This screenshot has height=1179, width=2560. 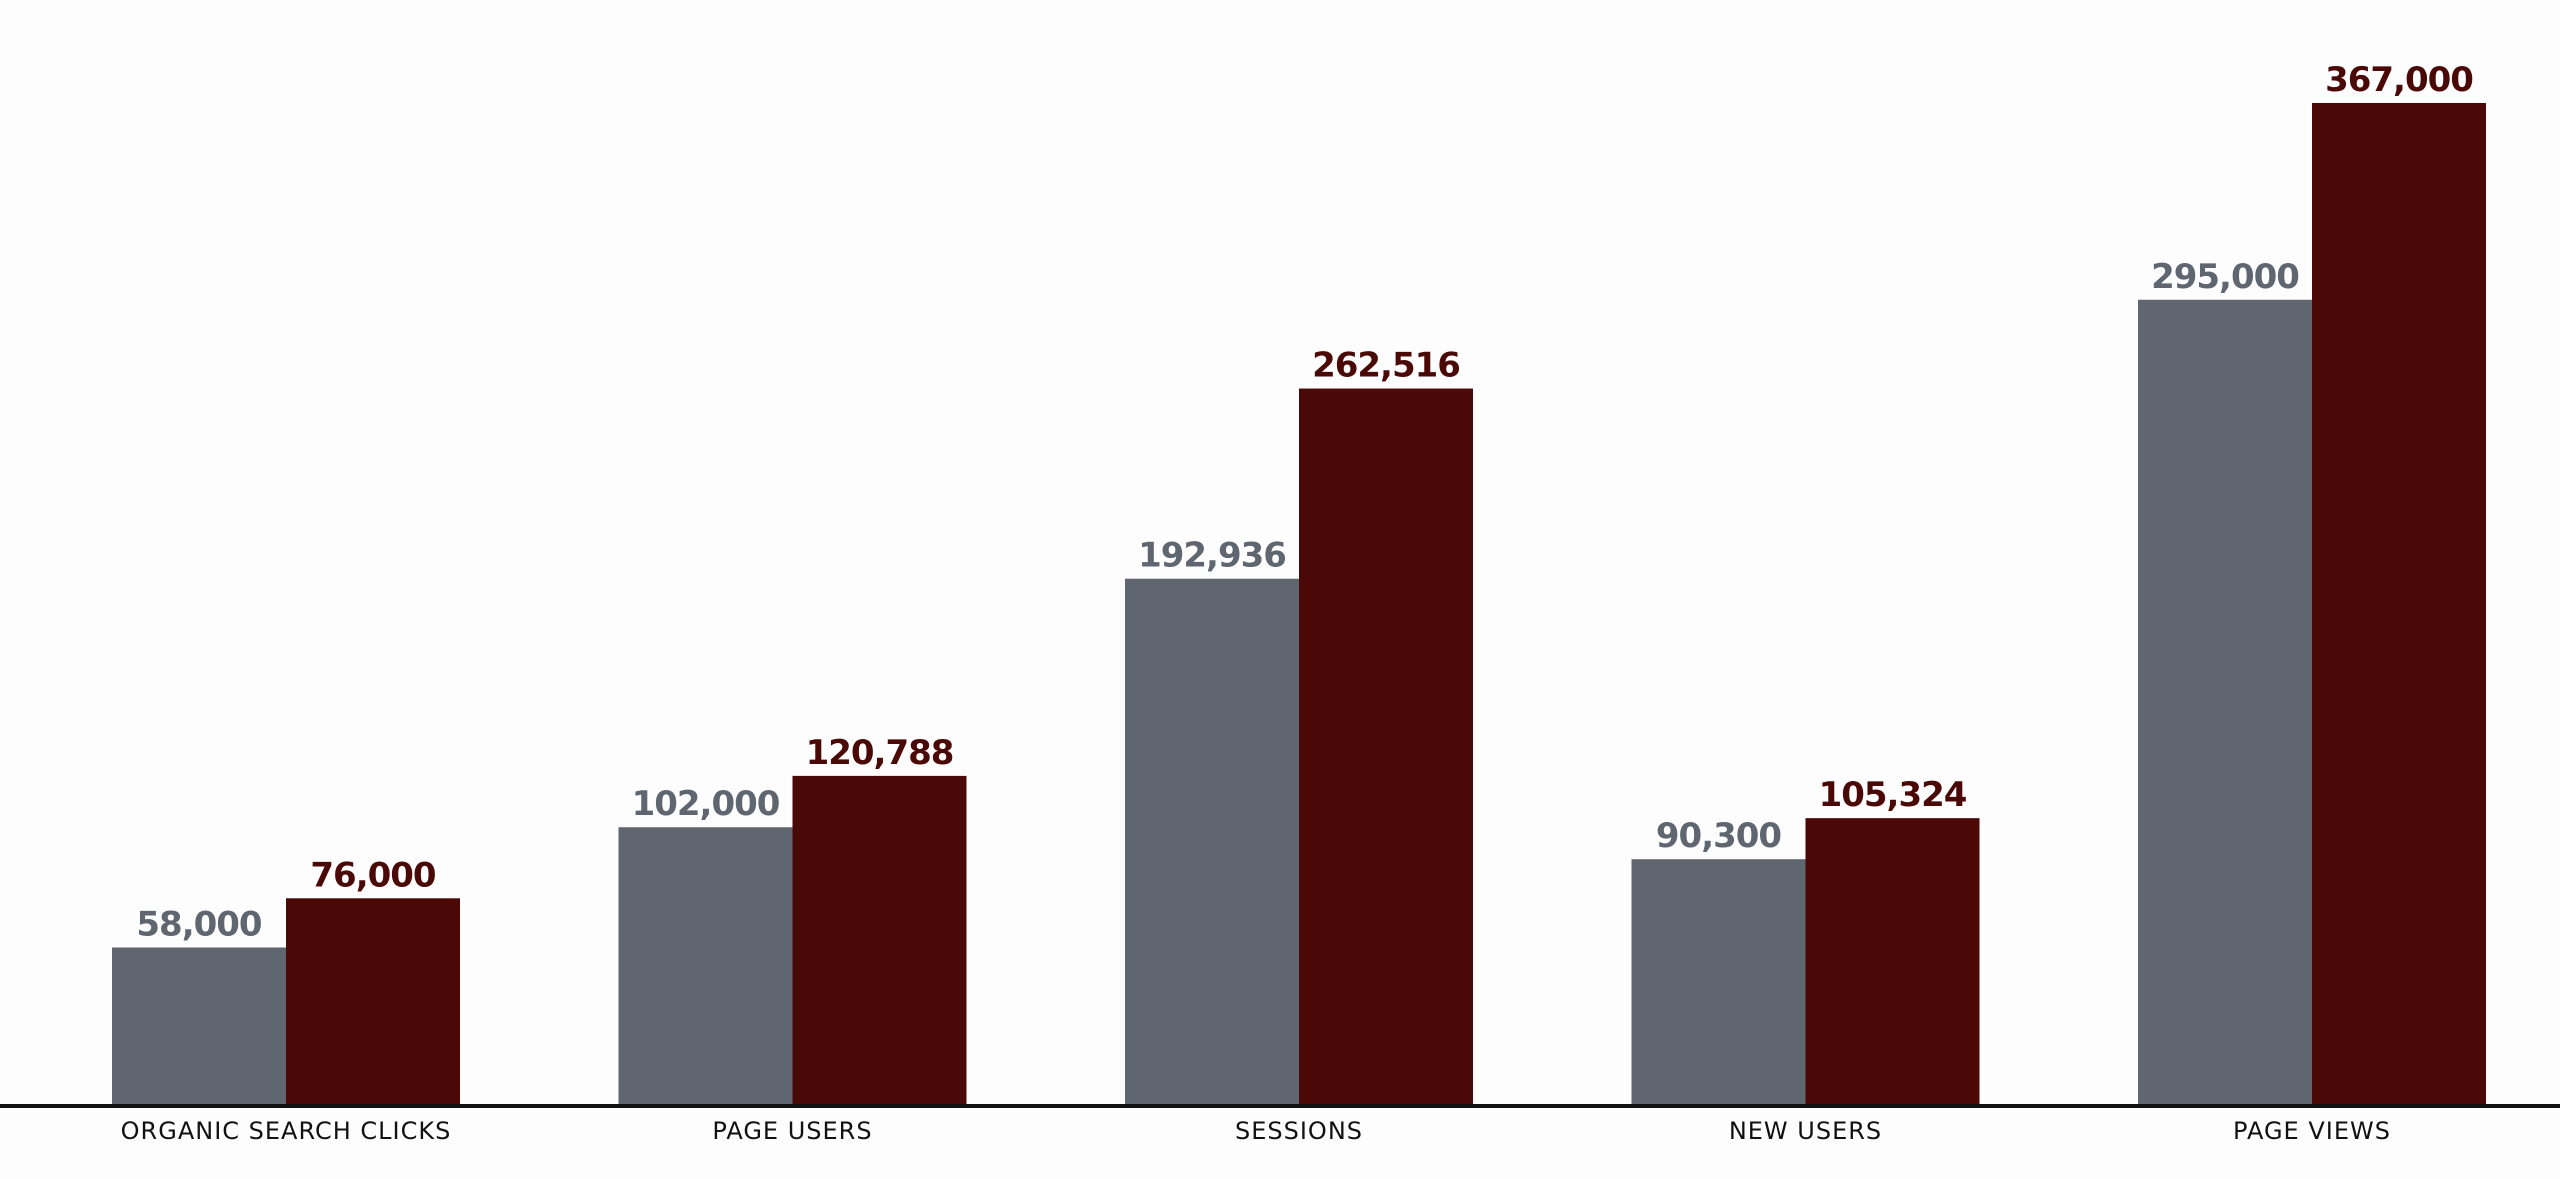 What do you see at coordinates (199, 924) in the screenshot?
I see `value-label-series1-0: 58,000` at bounding box center [199, 924].